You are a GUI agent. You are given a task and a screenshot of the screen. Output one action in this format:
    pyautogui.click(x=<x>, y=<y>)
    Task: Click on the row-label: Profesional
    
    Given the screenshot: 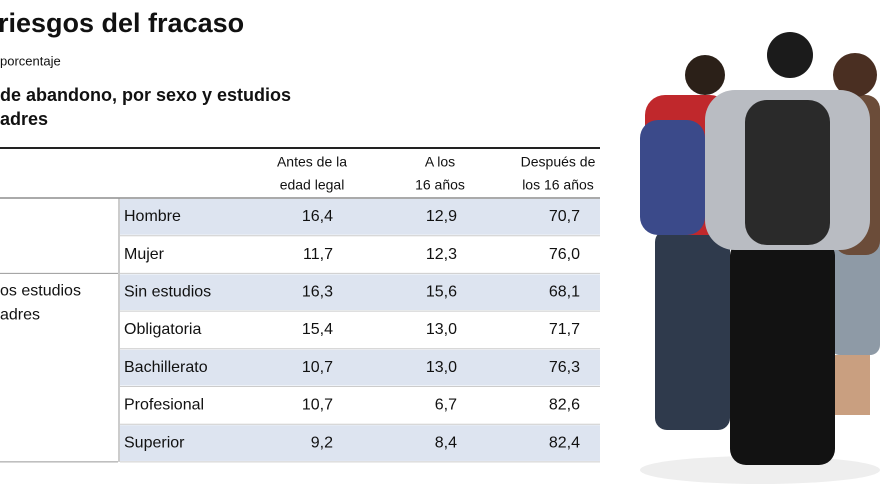 What is the action you would take?
    pyautogui.click(x=164, y=405)
    